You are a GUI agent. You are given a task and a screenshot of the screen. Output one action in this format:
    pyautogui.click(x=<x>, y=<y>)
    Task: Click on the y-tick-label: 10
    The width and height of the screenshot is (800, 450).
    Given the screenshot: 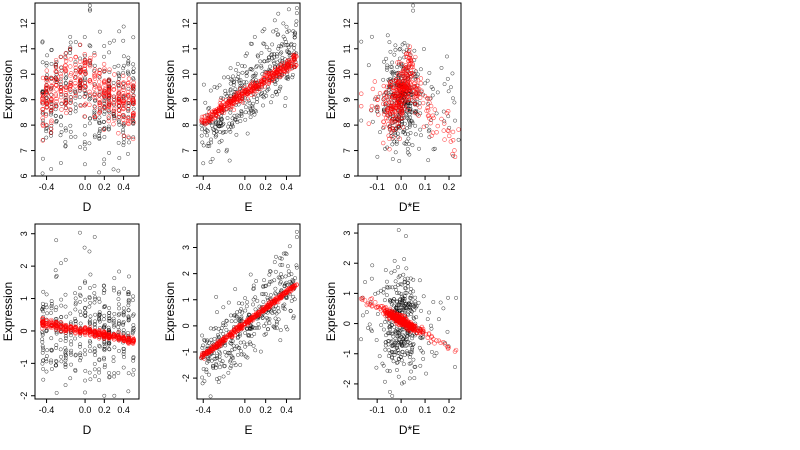 What is the action you would take?
    pyautogui.click(x=186, y=74)
    